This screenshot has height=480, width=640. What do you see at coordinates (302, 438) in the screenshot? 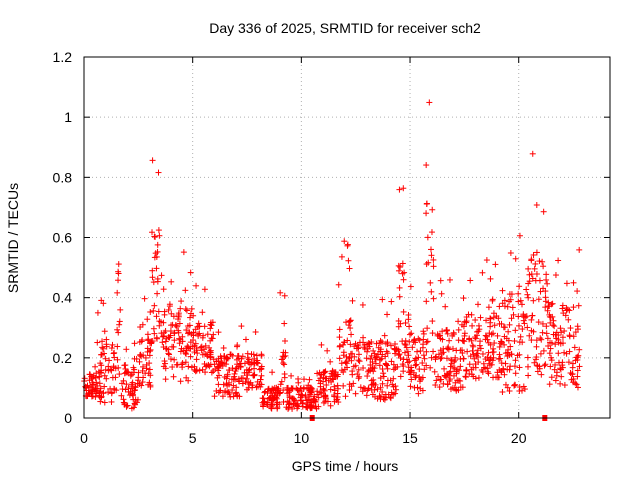
I see `x-tick-label: 10` at bounding box center [302, 438].